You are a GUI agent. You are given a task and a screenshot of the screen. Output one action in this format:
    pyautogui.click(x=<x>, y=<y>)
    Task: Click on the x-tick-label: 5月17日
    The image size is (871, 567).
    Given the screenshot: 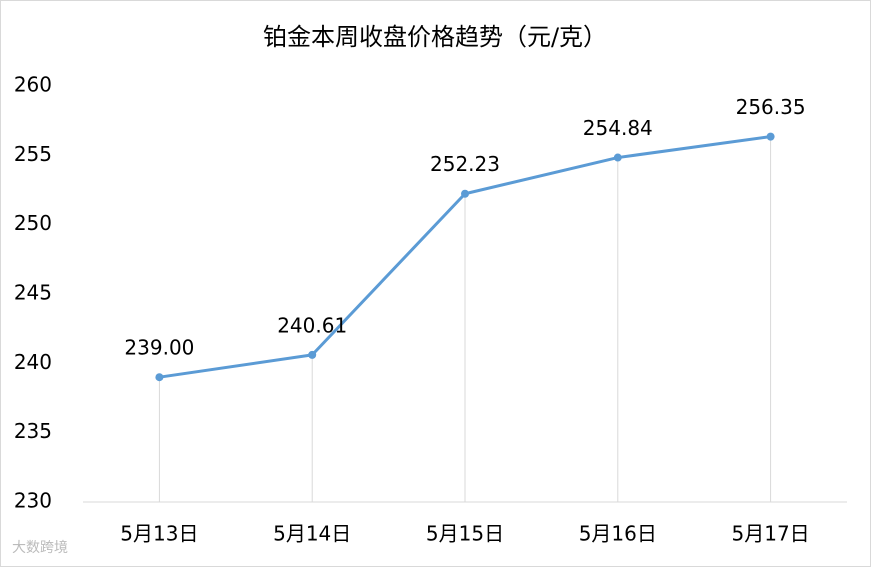 What is the action you would take?
    pyautogui.click(x=771, y=534)
    